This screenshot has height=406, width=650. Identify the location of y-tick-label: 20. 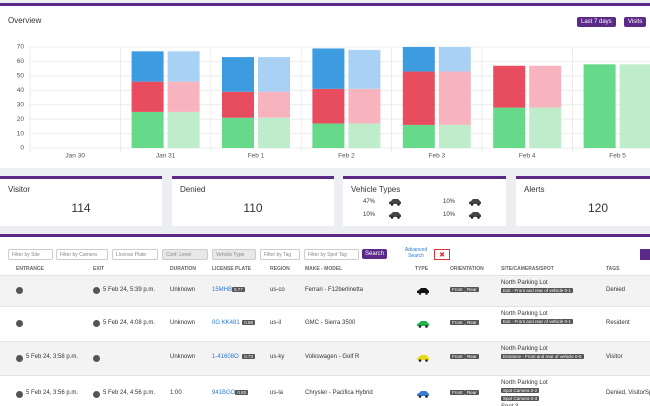
(21, 119).